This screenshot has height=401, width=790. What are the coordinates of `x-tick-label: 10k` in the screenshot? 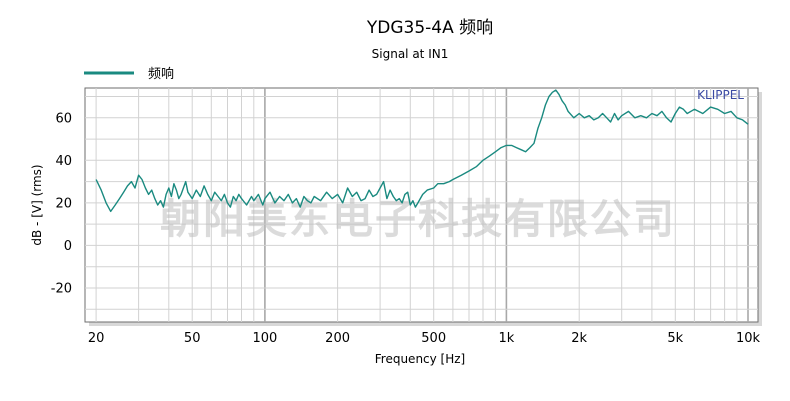 It's located at (748, 338).